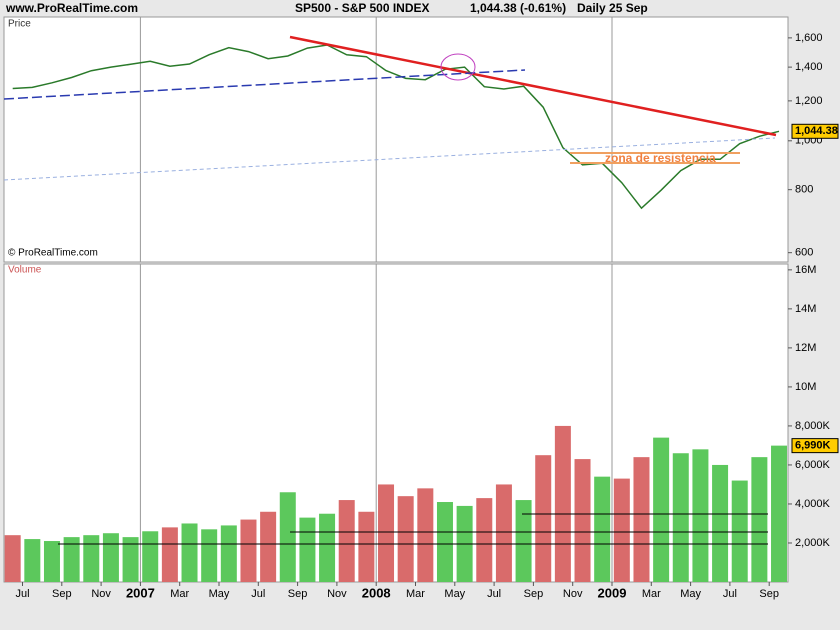  What do you see at coordinates (458, 67) in the screenshot?
I see `highlight-ellipse` at bounding box center [458, 67].